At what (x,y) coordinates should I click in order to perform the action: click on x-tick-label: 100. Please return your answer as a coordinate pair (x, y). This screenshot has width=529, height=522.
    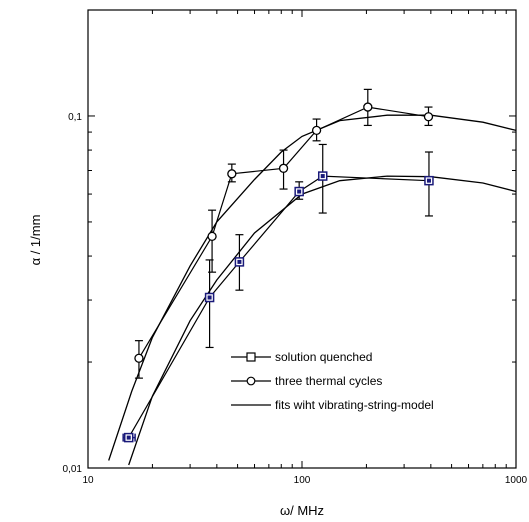
    Looking at the image, I should click on (302, 480).